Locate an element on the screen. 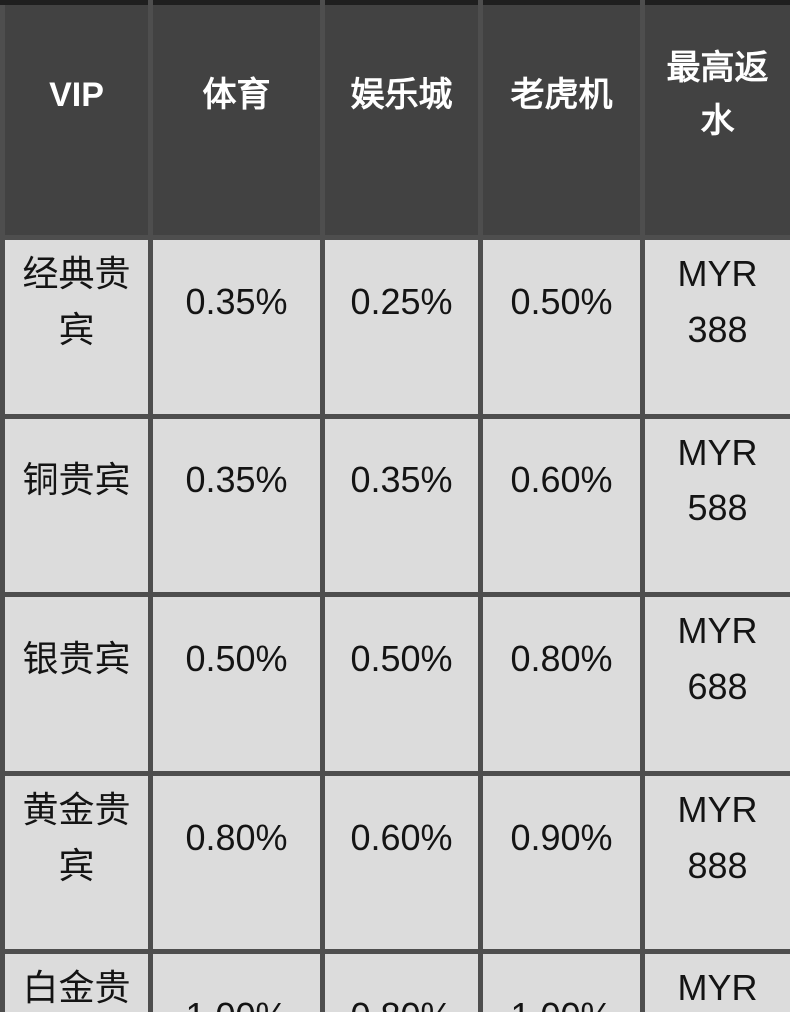  column-header-slots: 老虎机 is located at coordinates (561, 120).